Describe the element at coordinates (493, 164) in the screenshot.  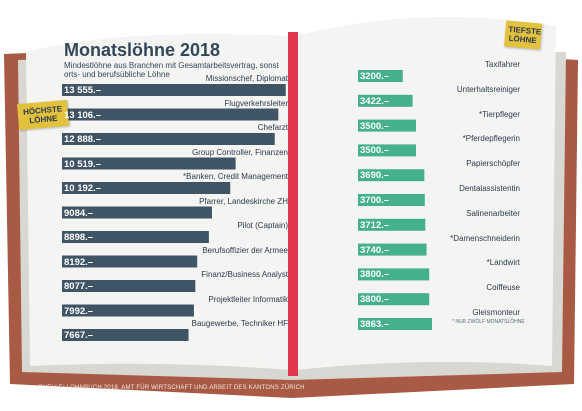
I see `low-category-label-4: Papierschöpfer` at that location.